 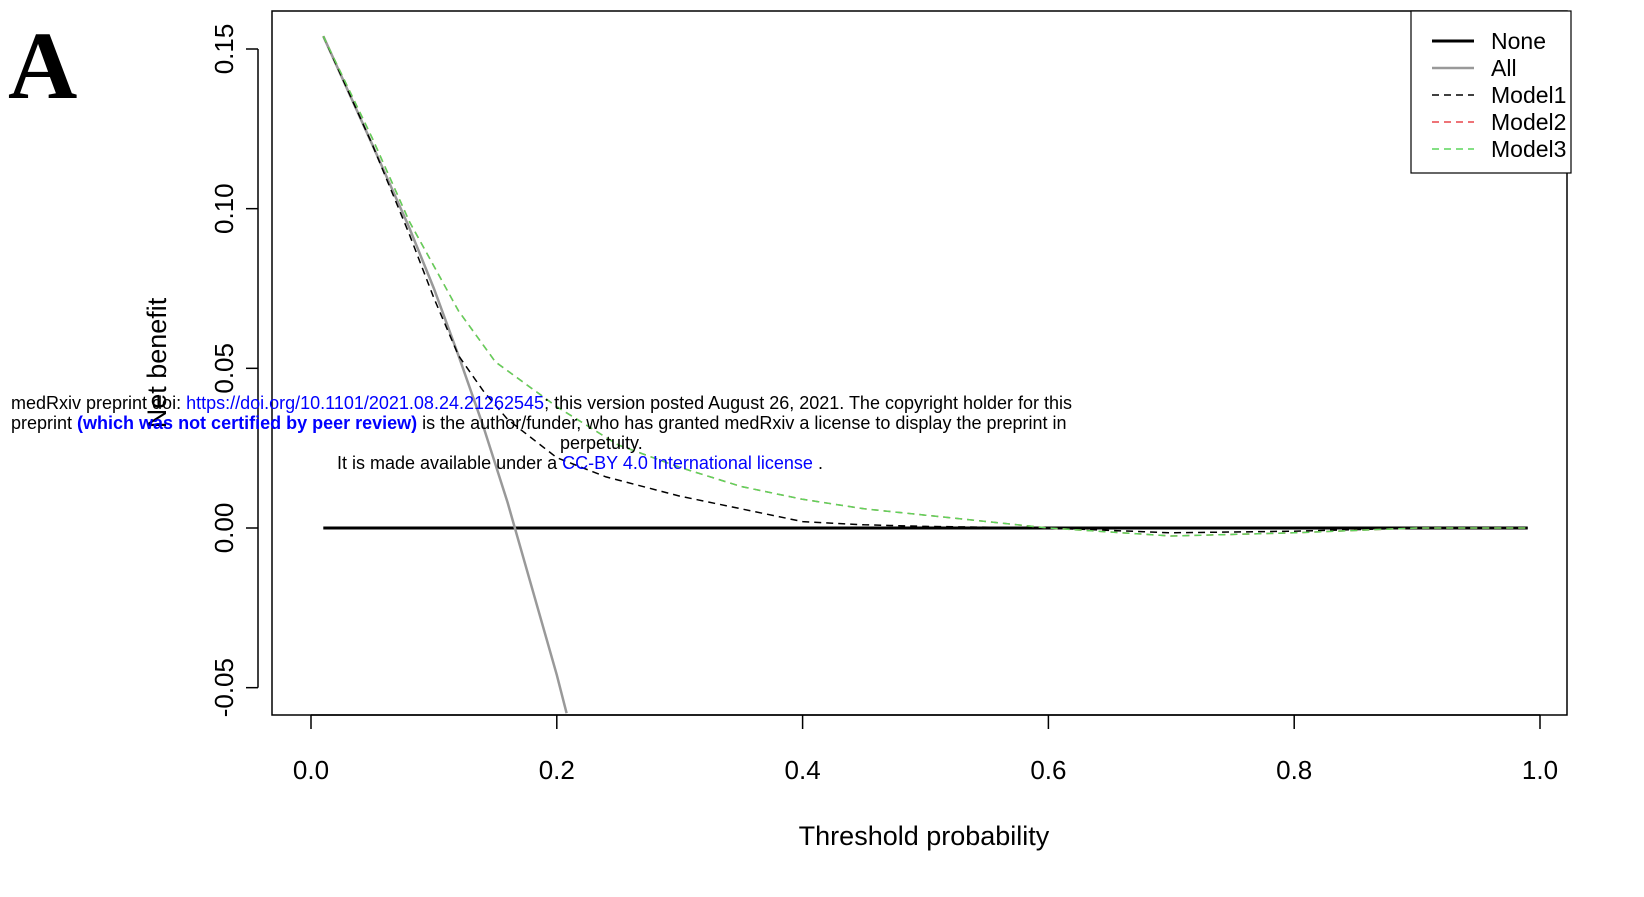 I want to click on notice-line-4-prefix: It is made available under a, so click(x=450, y=463).